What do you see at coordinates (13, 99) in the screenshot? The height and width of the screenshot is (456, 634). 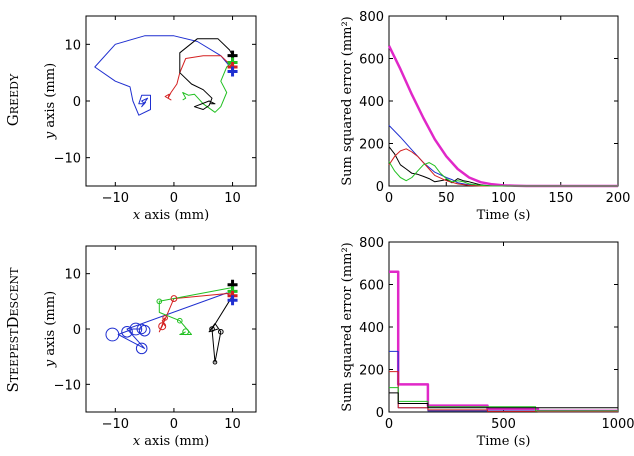 I see `row-label-greedy: GREEDY` at bounding box center [13, 99].